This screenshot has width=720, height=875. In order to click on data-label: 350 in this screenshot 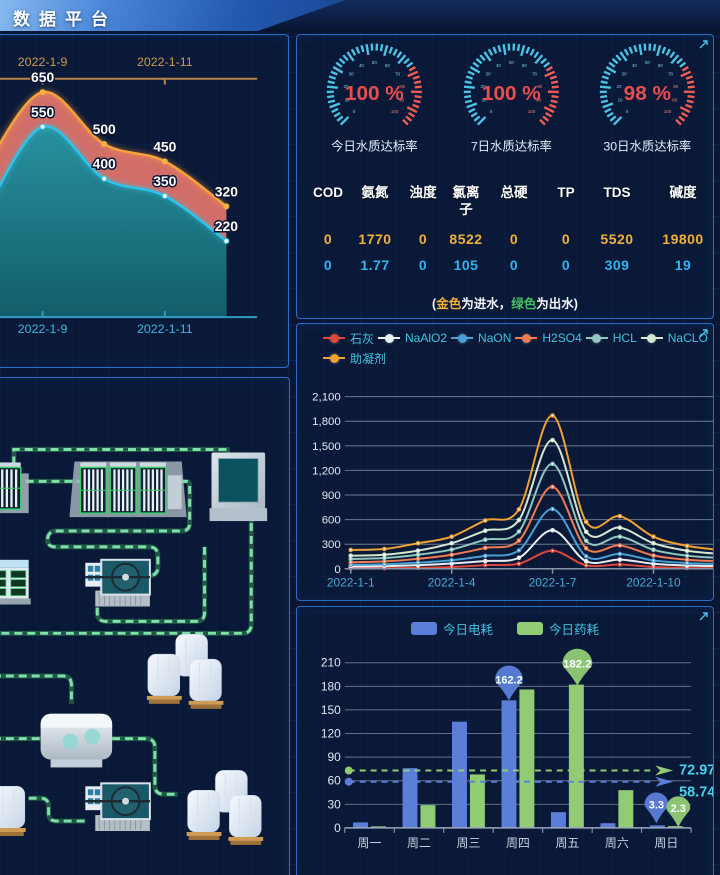, I will do `click(164, 181)`.